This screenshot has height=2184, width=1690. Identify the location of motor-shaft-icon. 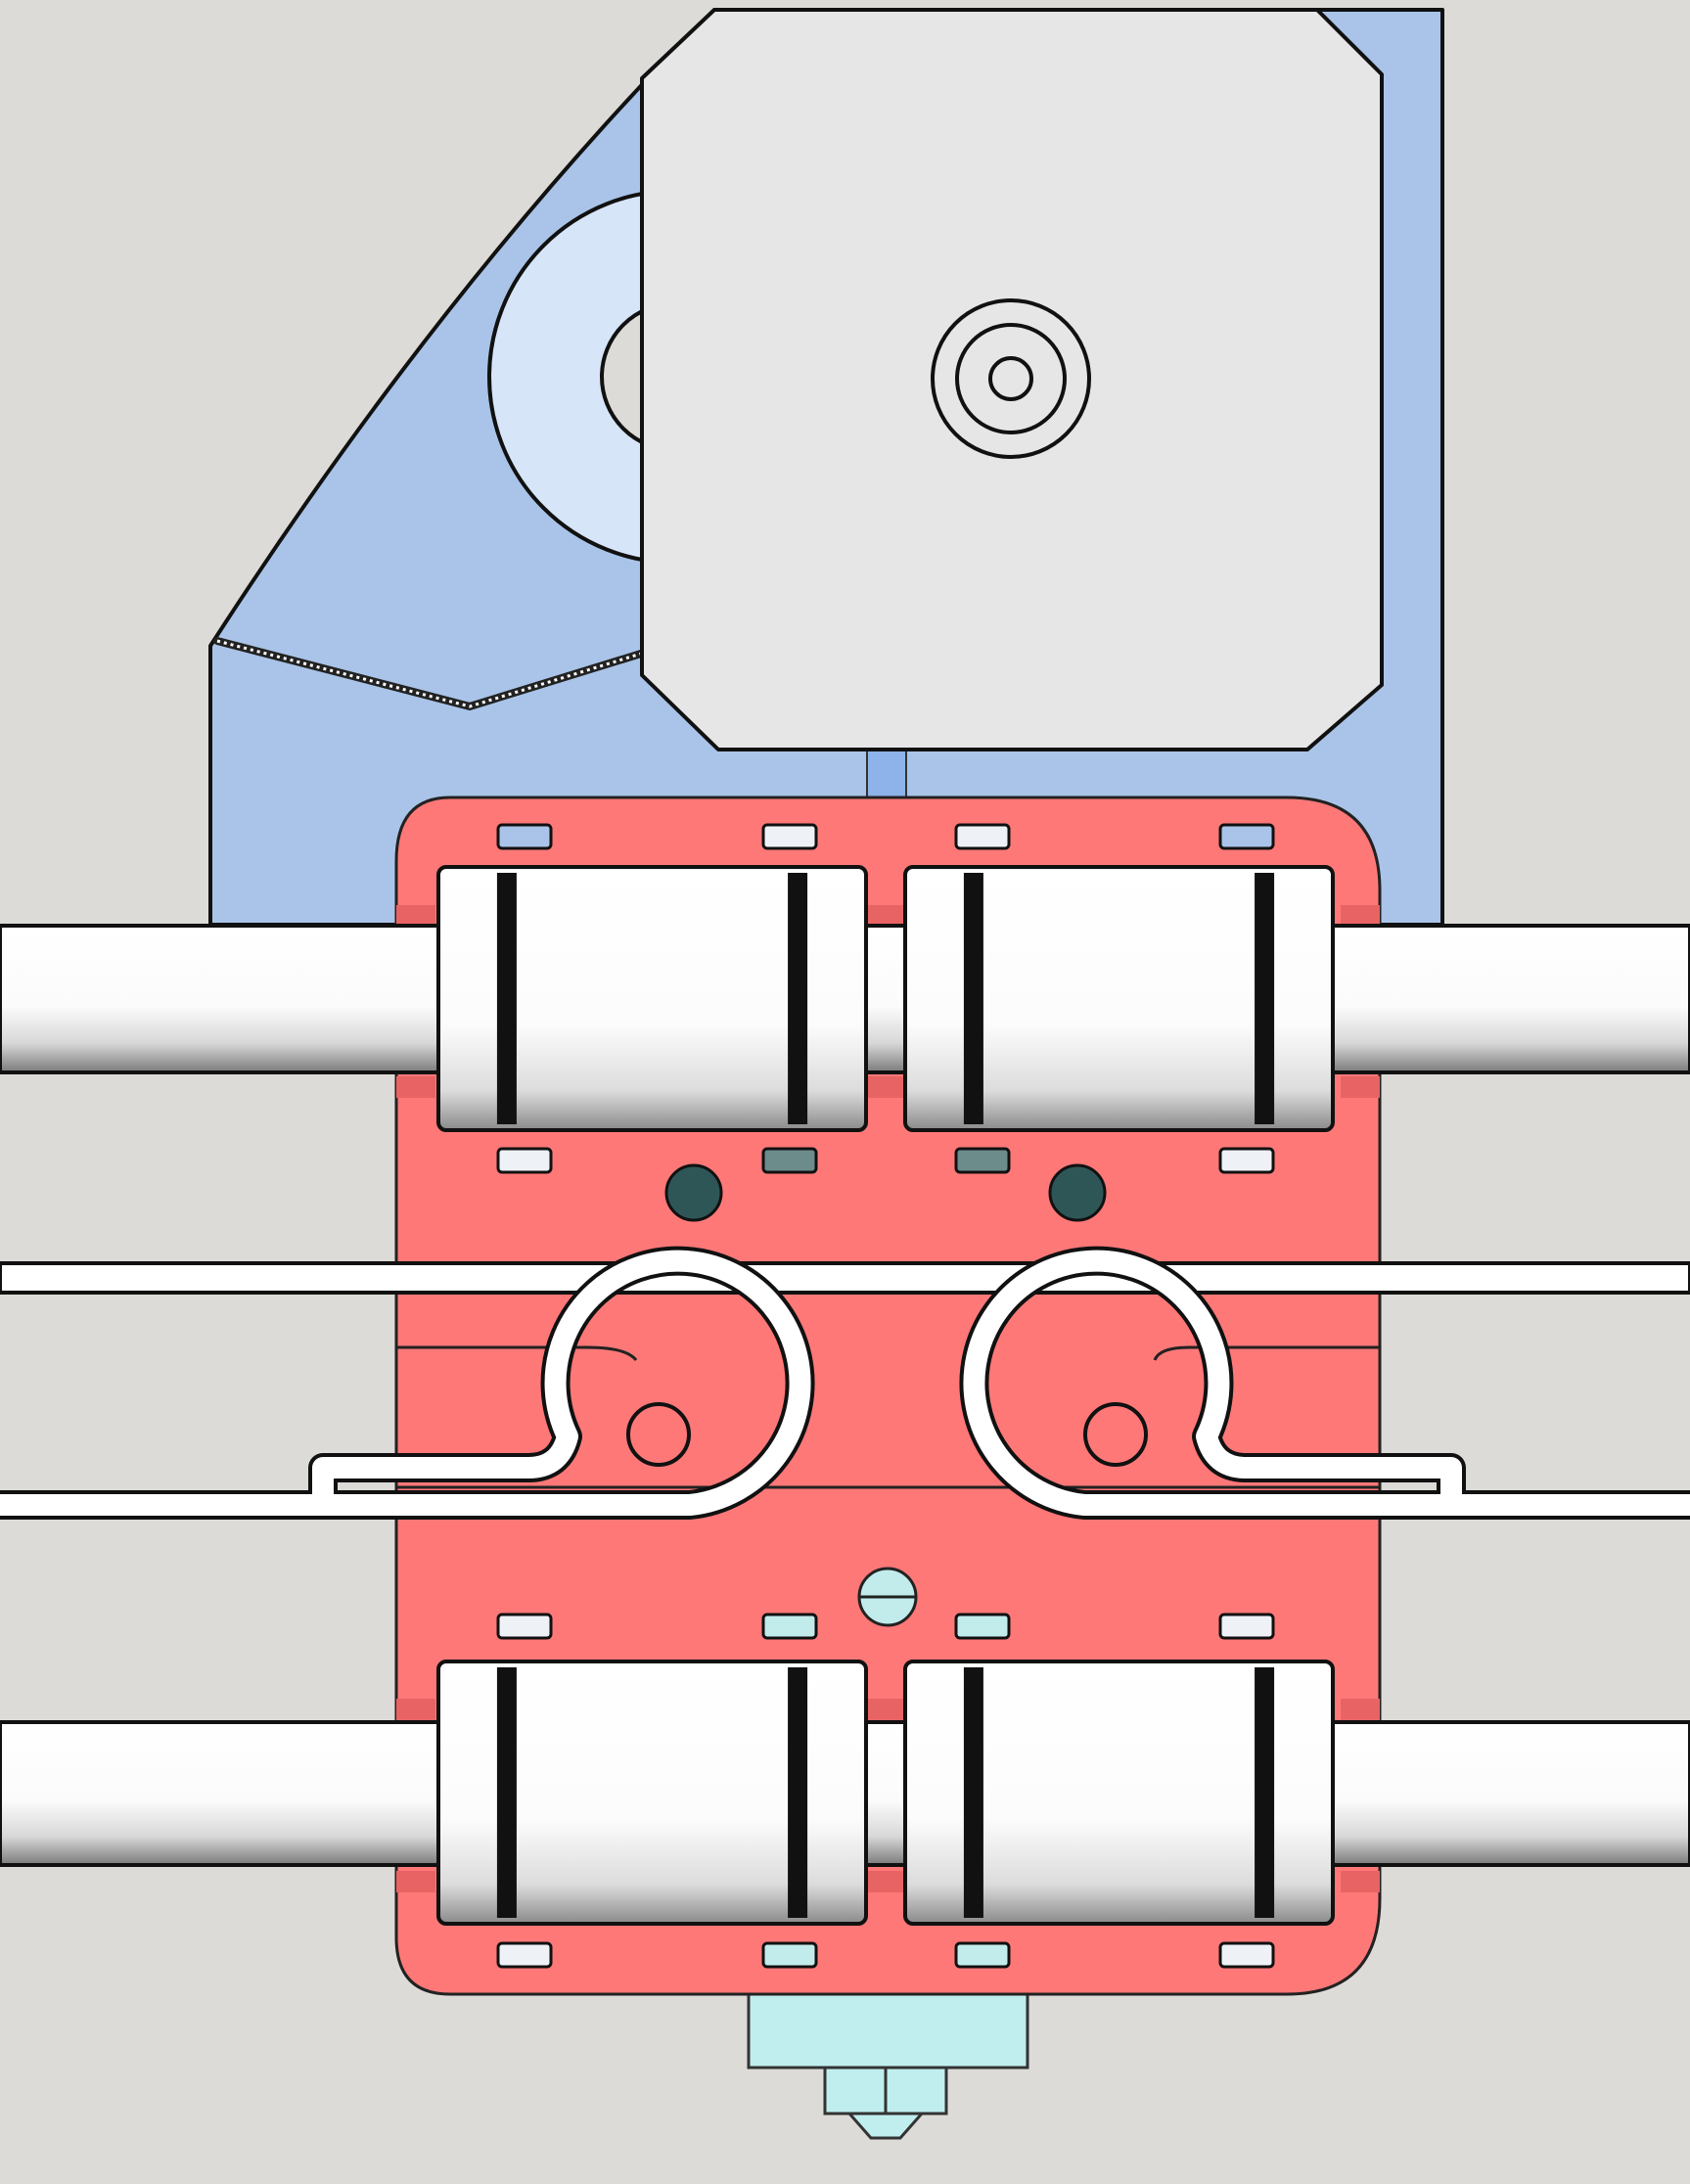
(1011, 378).